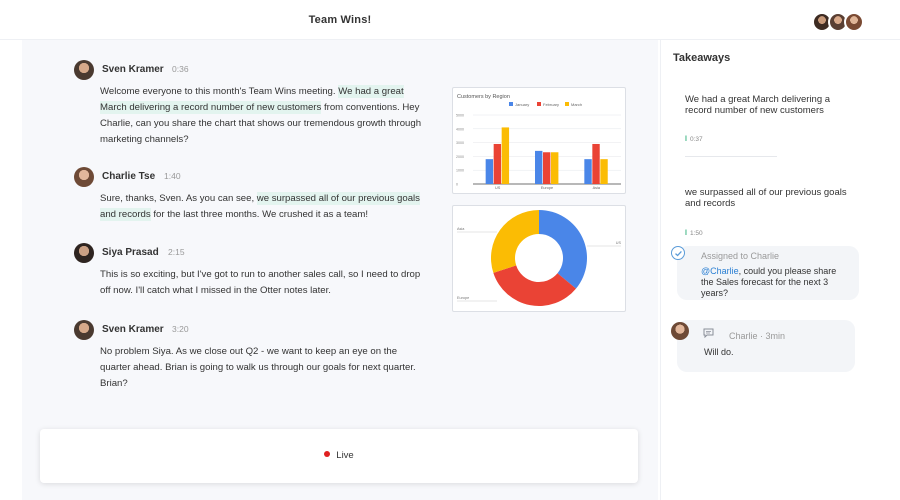  What do you see at coordinates (740, 256) in the screenshot?
I see `assignment-label: Assigned to Charlie` at bounding box center [740, 256].